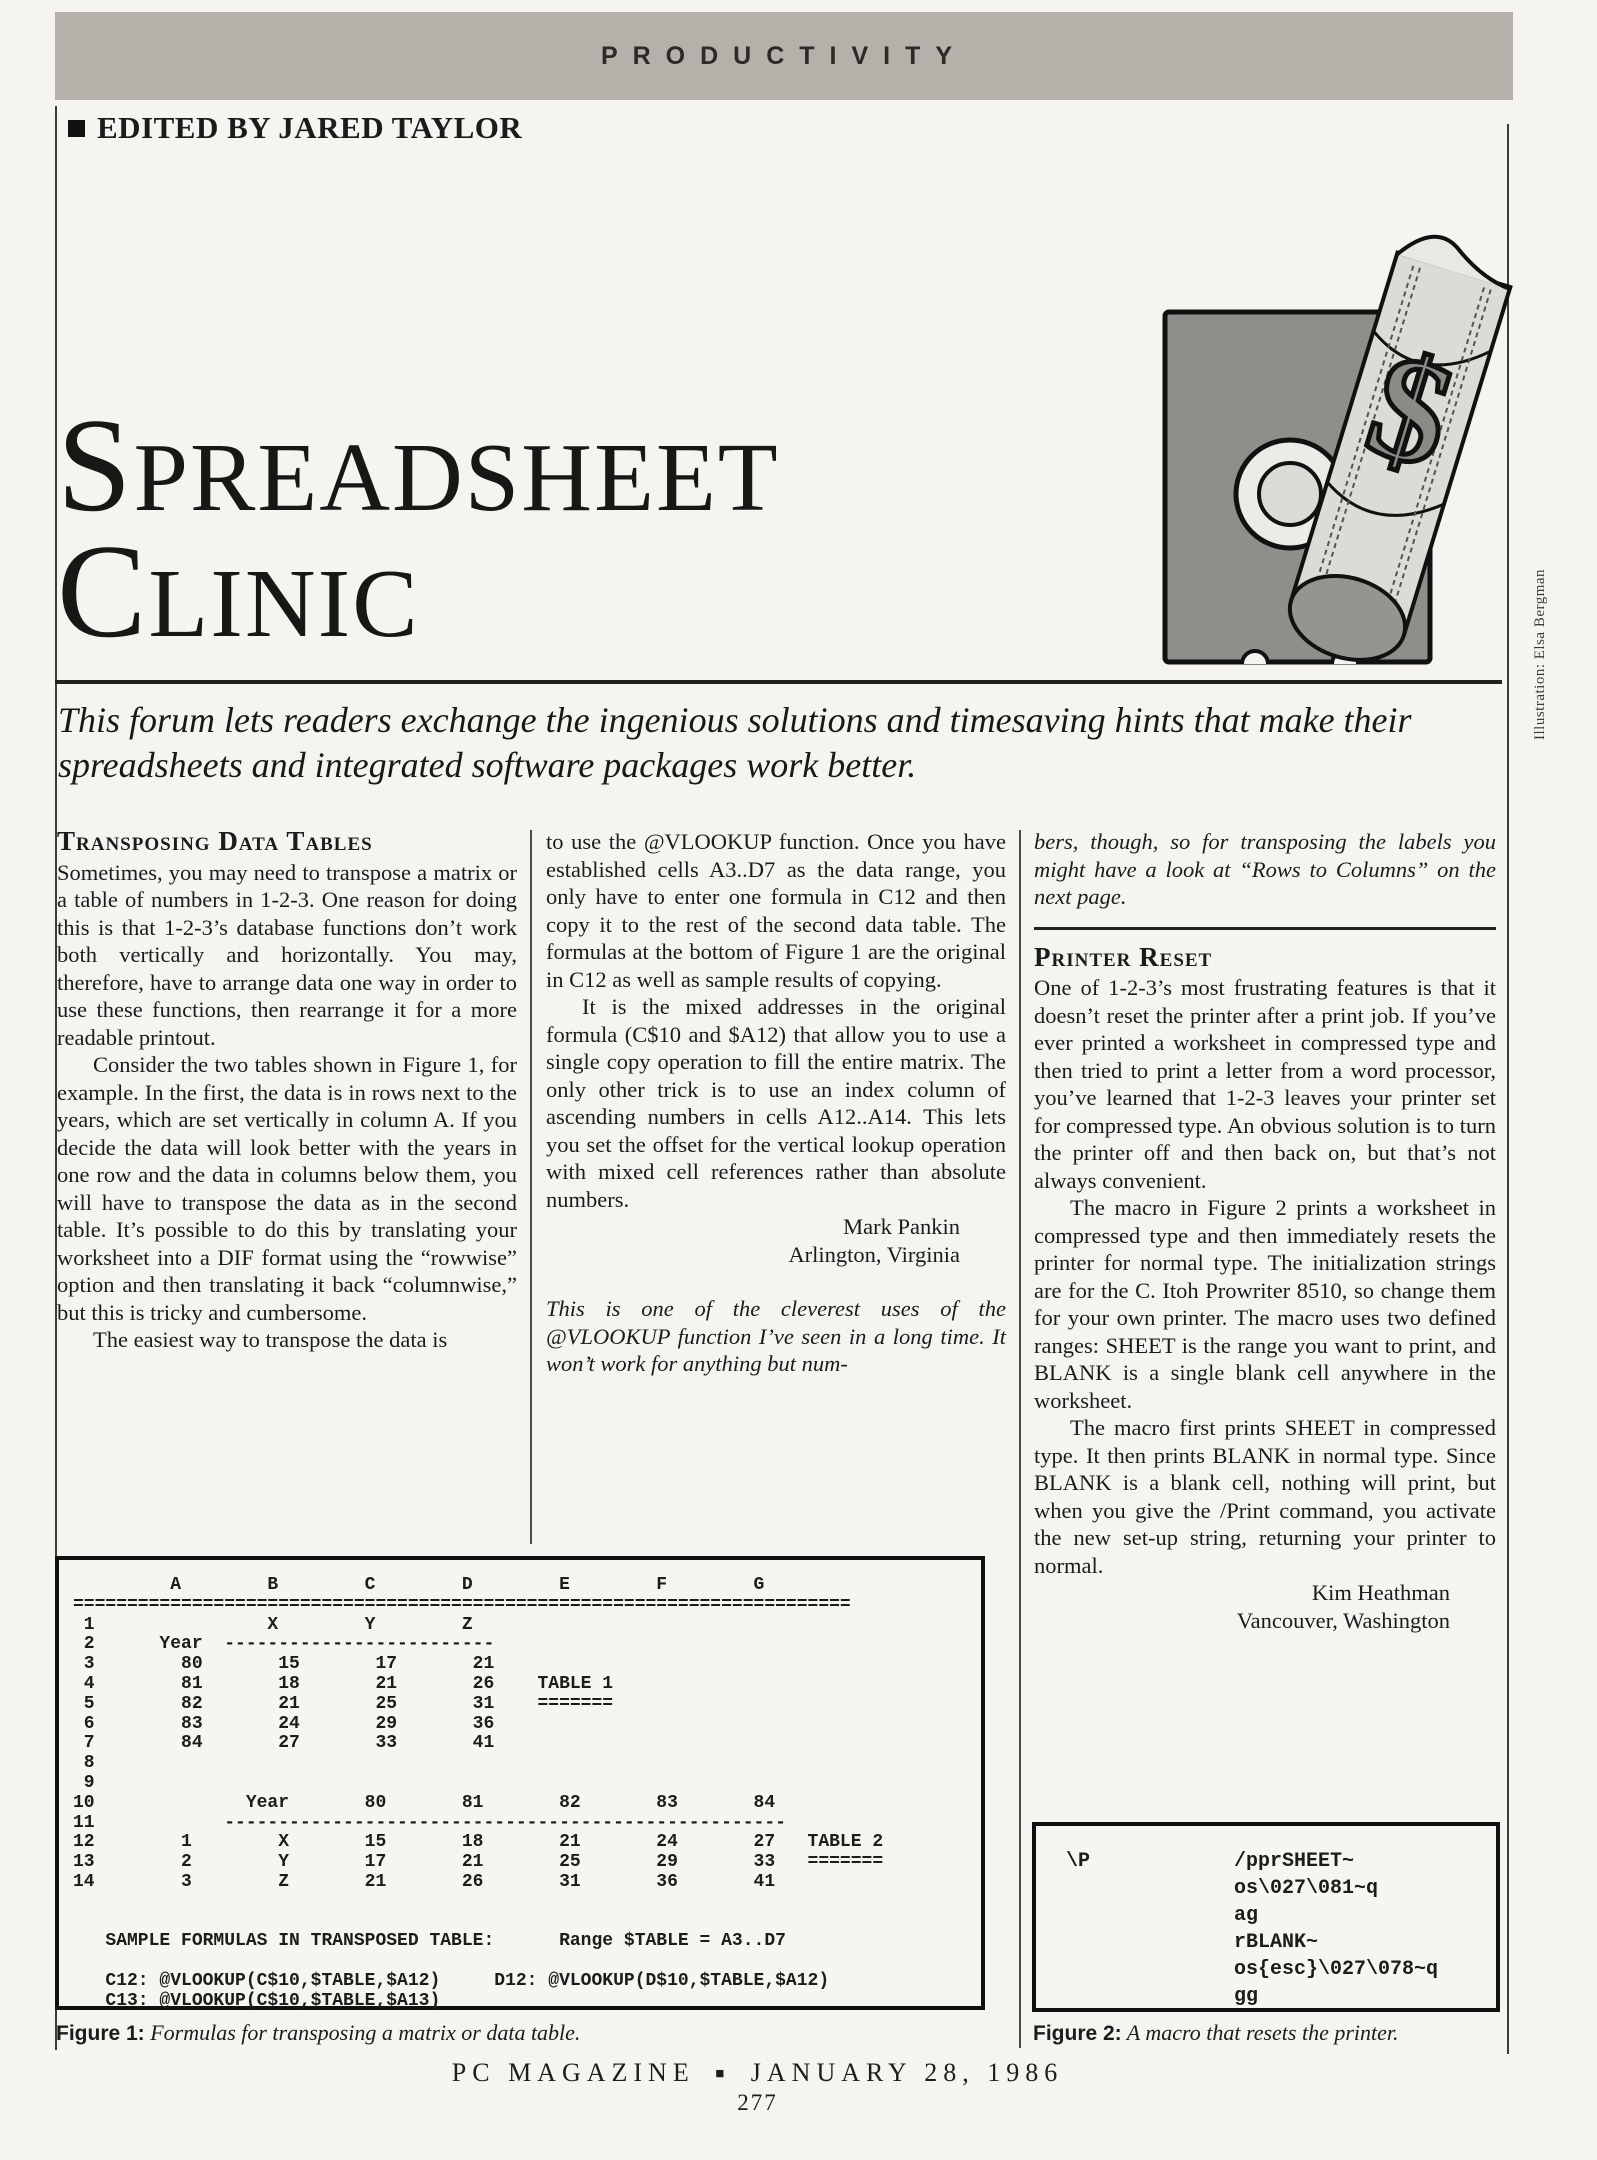  I want to click on signature-kim-heathman: Kim Heathman Vancouver, Washington, so click(1265, 1607).